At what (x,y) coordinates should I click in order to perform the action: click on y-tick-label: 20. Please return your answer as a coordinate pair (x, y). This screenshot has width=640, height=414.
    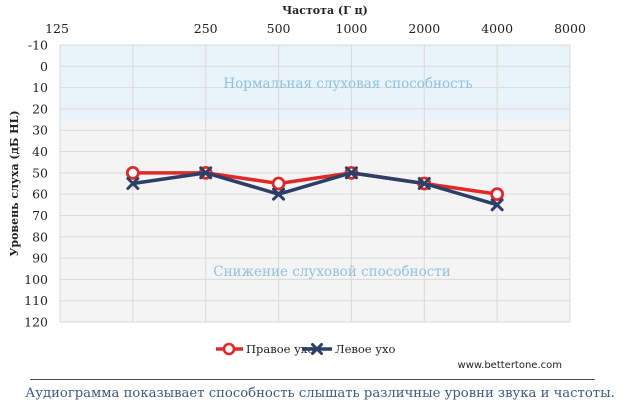
    Looking at the image, I should click on (40, 108).